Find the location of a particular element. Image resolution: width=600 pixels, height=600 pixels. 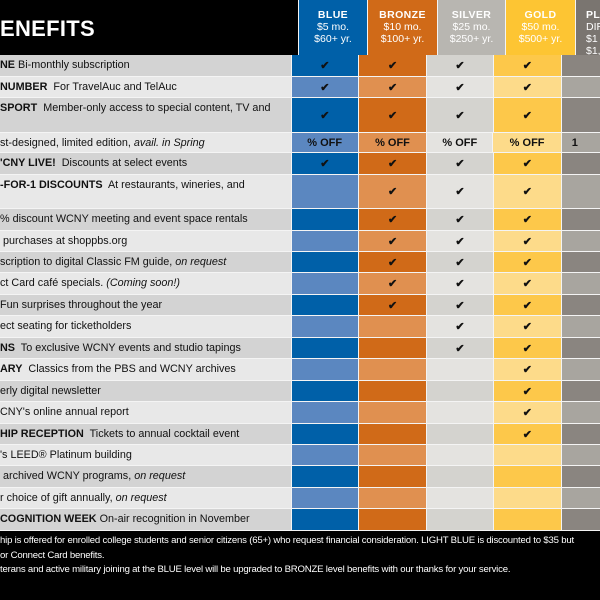

benefit-row: r choice of gift annually, on request is located at coordinates (300, 498).